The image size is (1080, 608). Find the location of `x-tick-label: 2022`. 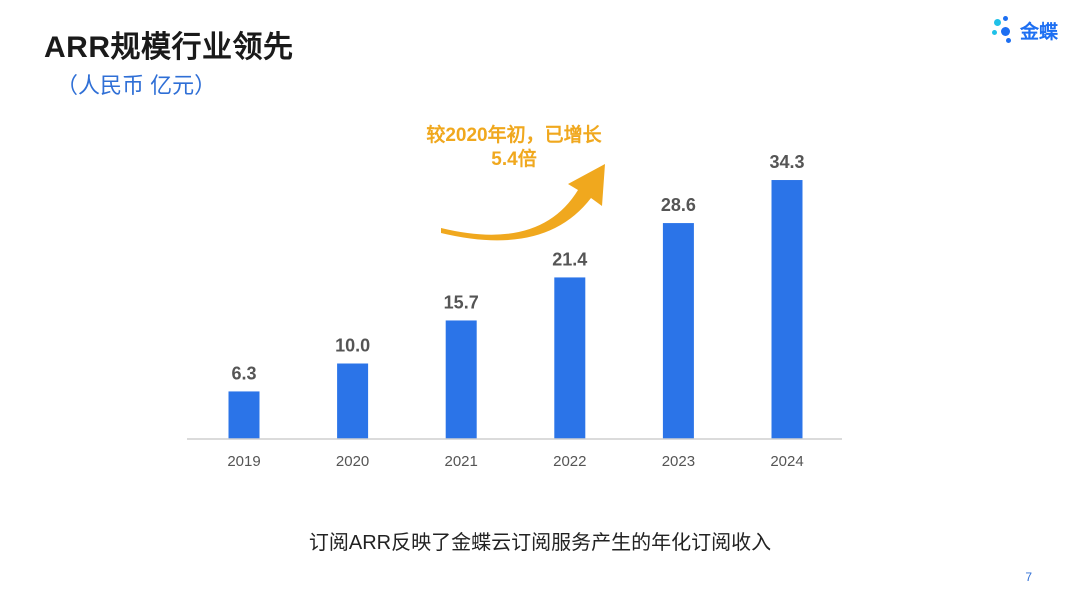

x-tick-label: 2022 is located at coordinates (569, 461).